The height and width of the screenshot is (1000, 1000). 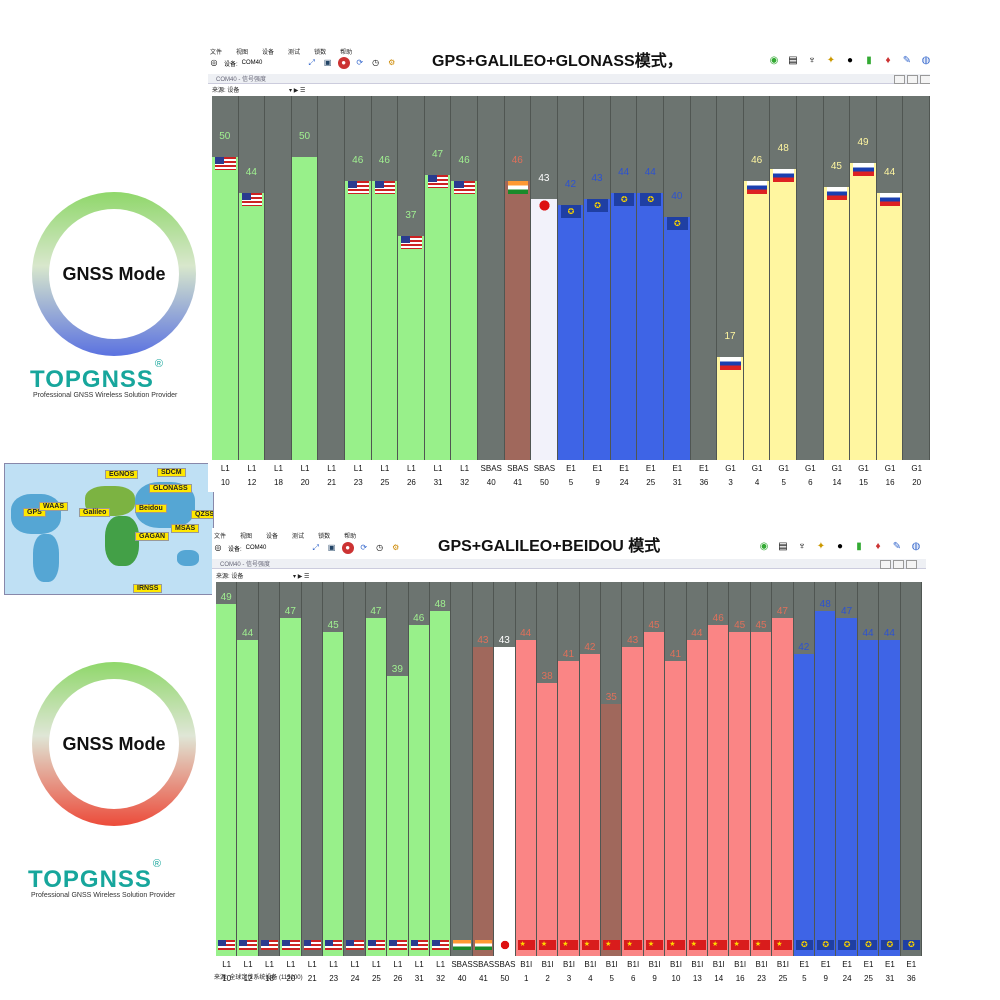 I want to click on list-icon-1: ☰, so click(x=303, y=91).